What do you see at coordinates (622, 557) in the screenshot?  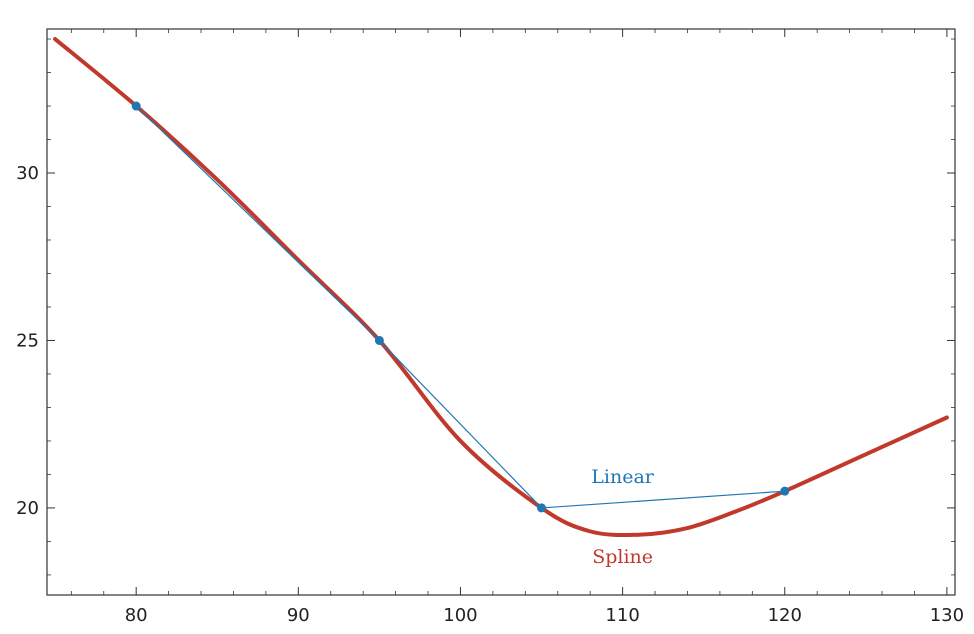 I see `spline-series-label: Spline` at bounding box center [622, 557].